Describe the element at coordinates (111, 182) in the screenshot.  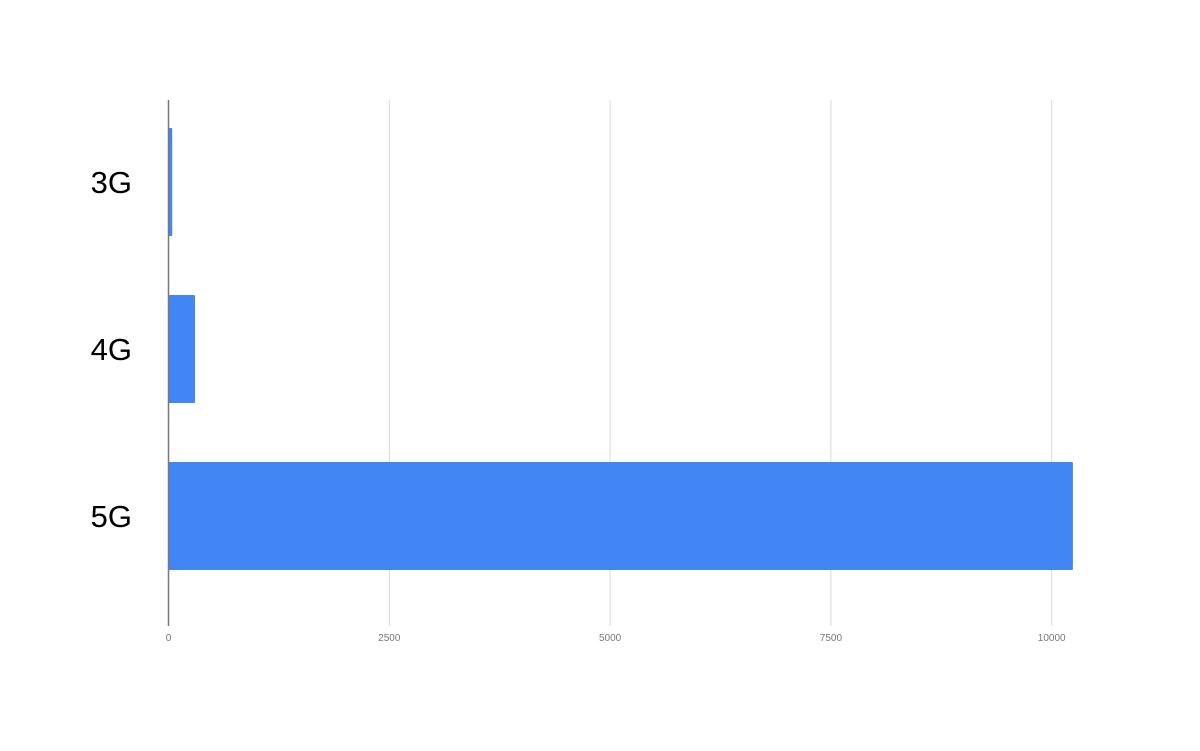
I see `category-label: 3G` at that location.